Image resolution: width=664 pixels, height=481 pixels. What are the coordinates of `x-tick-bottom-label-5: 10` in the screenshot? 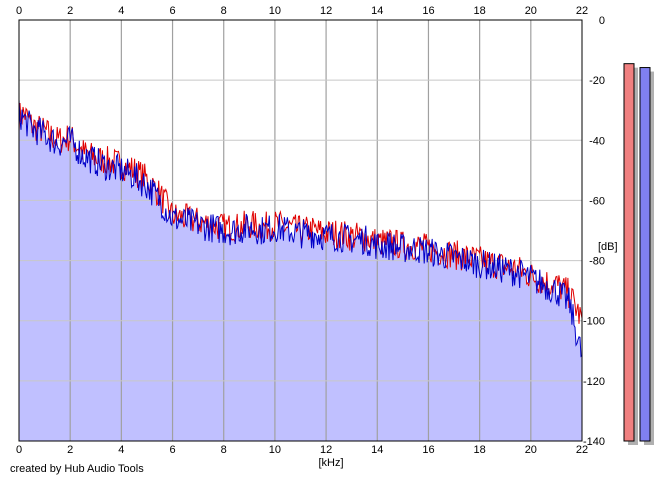 It's located at (275, 450).